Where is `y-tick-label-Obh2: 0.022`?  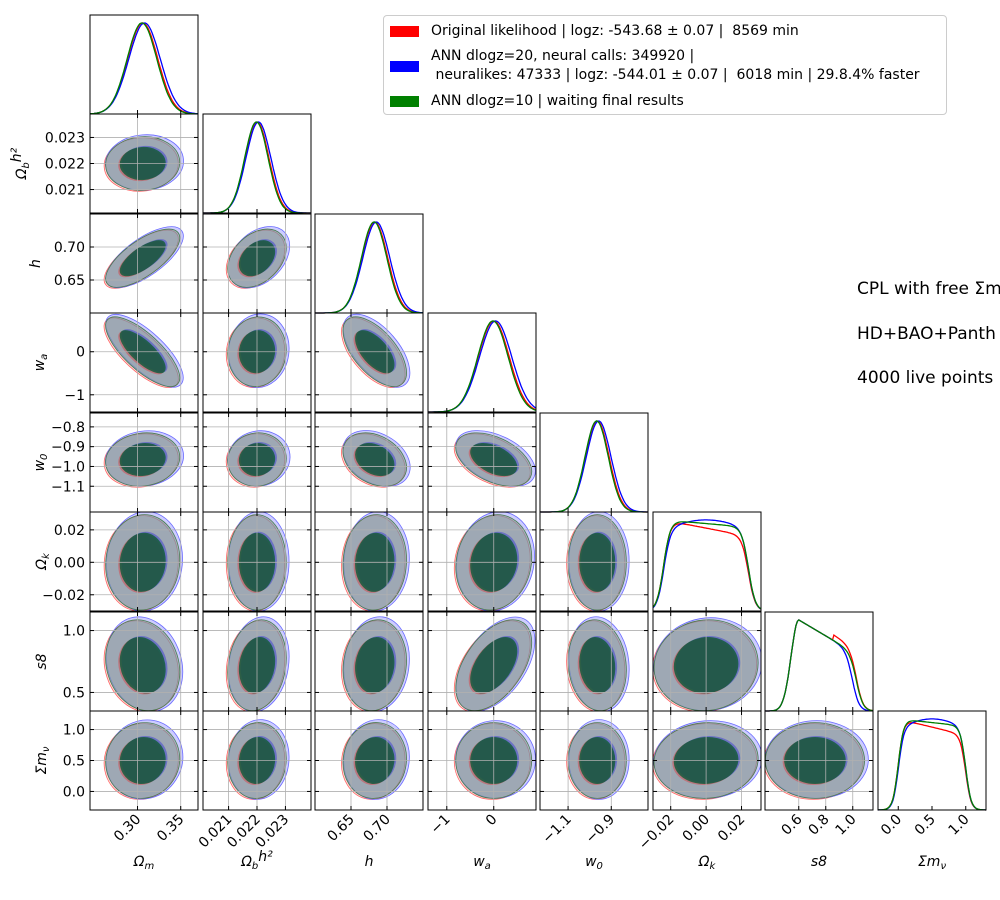
y-tick-label-Obh2: 0.022 is located at coordinates (65, 165).